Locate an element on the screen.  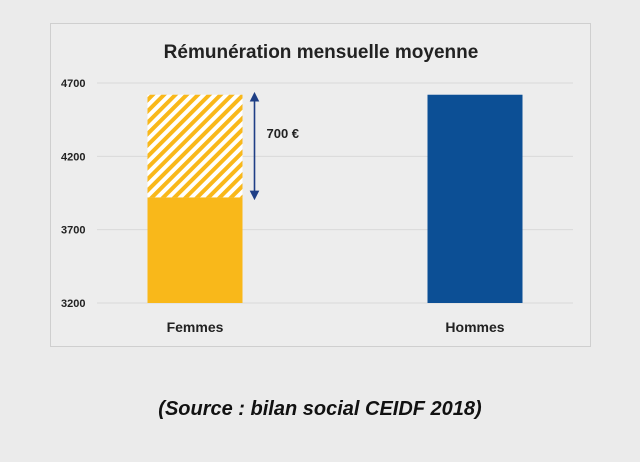
gap-hatched-segment is located at coordinates (195, 146).